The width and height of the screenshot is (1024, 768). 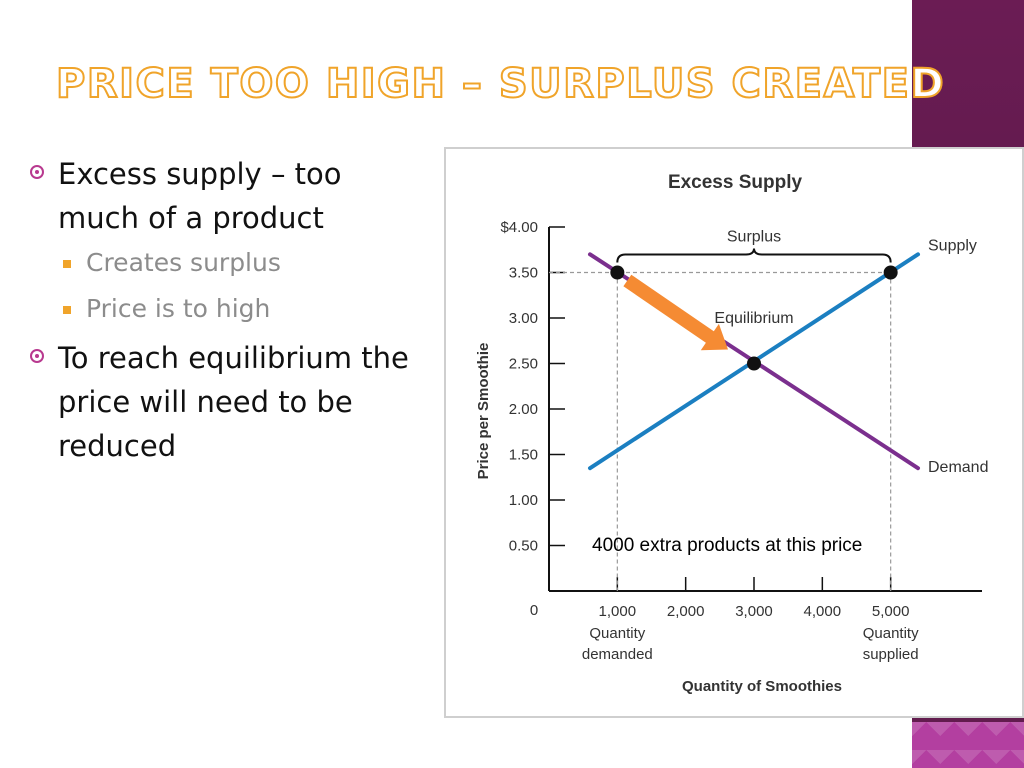 What do you see at coordinates (483, 411) in the screenshot?
I see `y-axis-label: Price per Smoothie` at bounding box center [483, 411].